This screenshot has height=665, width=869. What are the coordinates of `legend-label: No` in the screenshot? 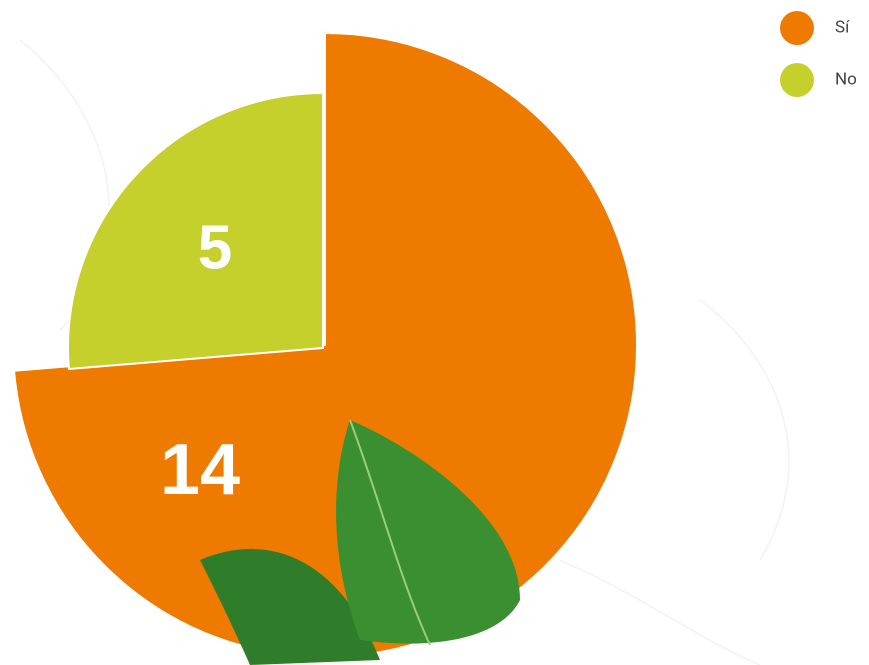 It's located at (846, 79).